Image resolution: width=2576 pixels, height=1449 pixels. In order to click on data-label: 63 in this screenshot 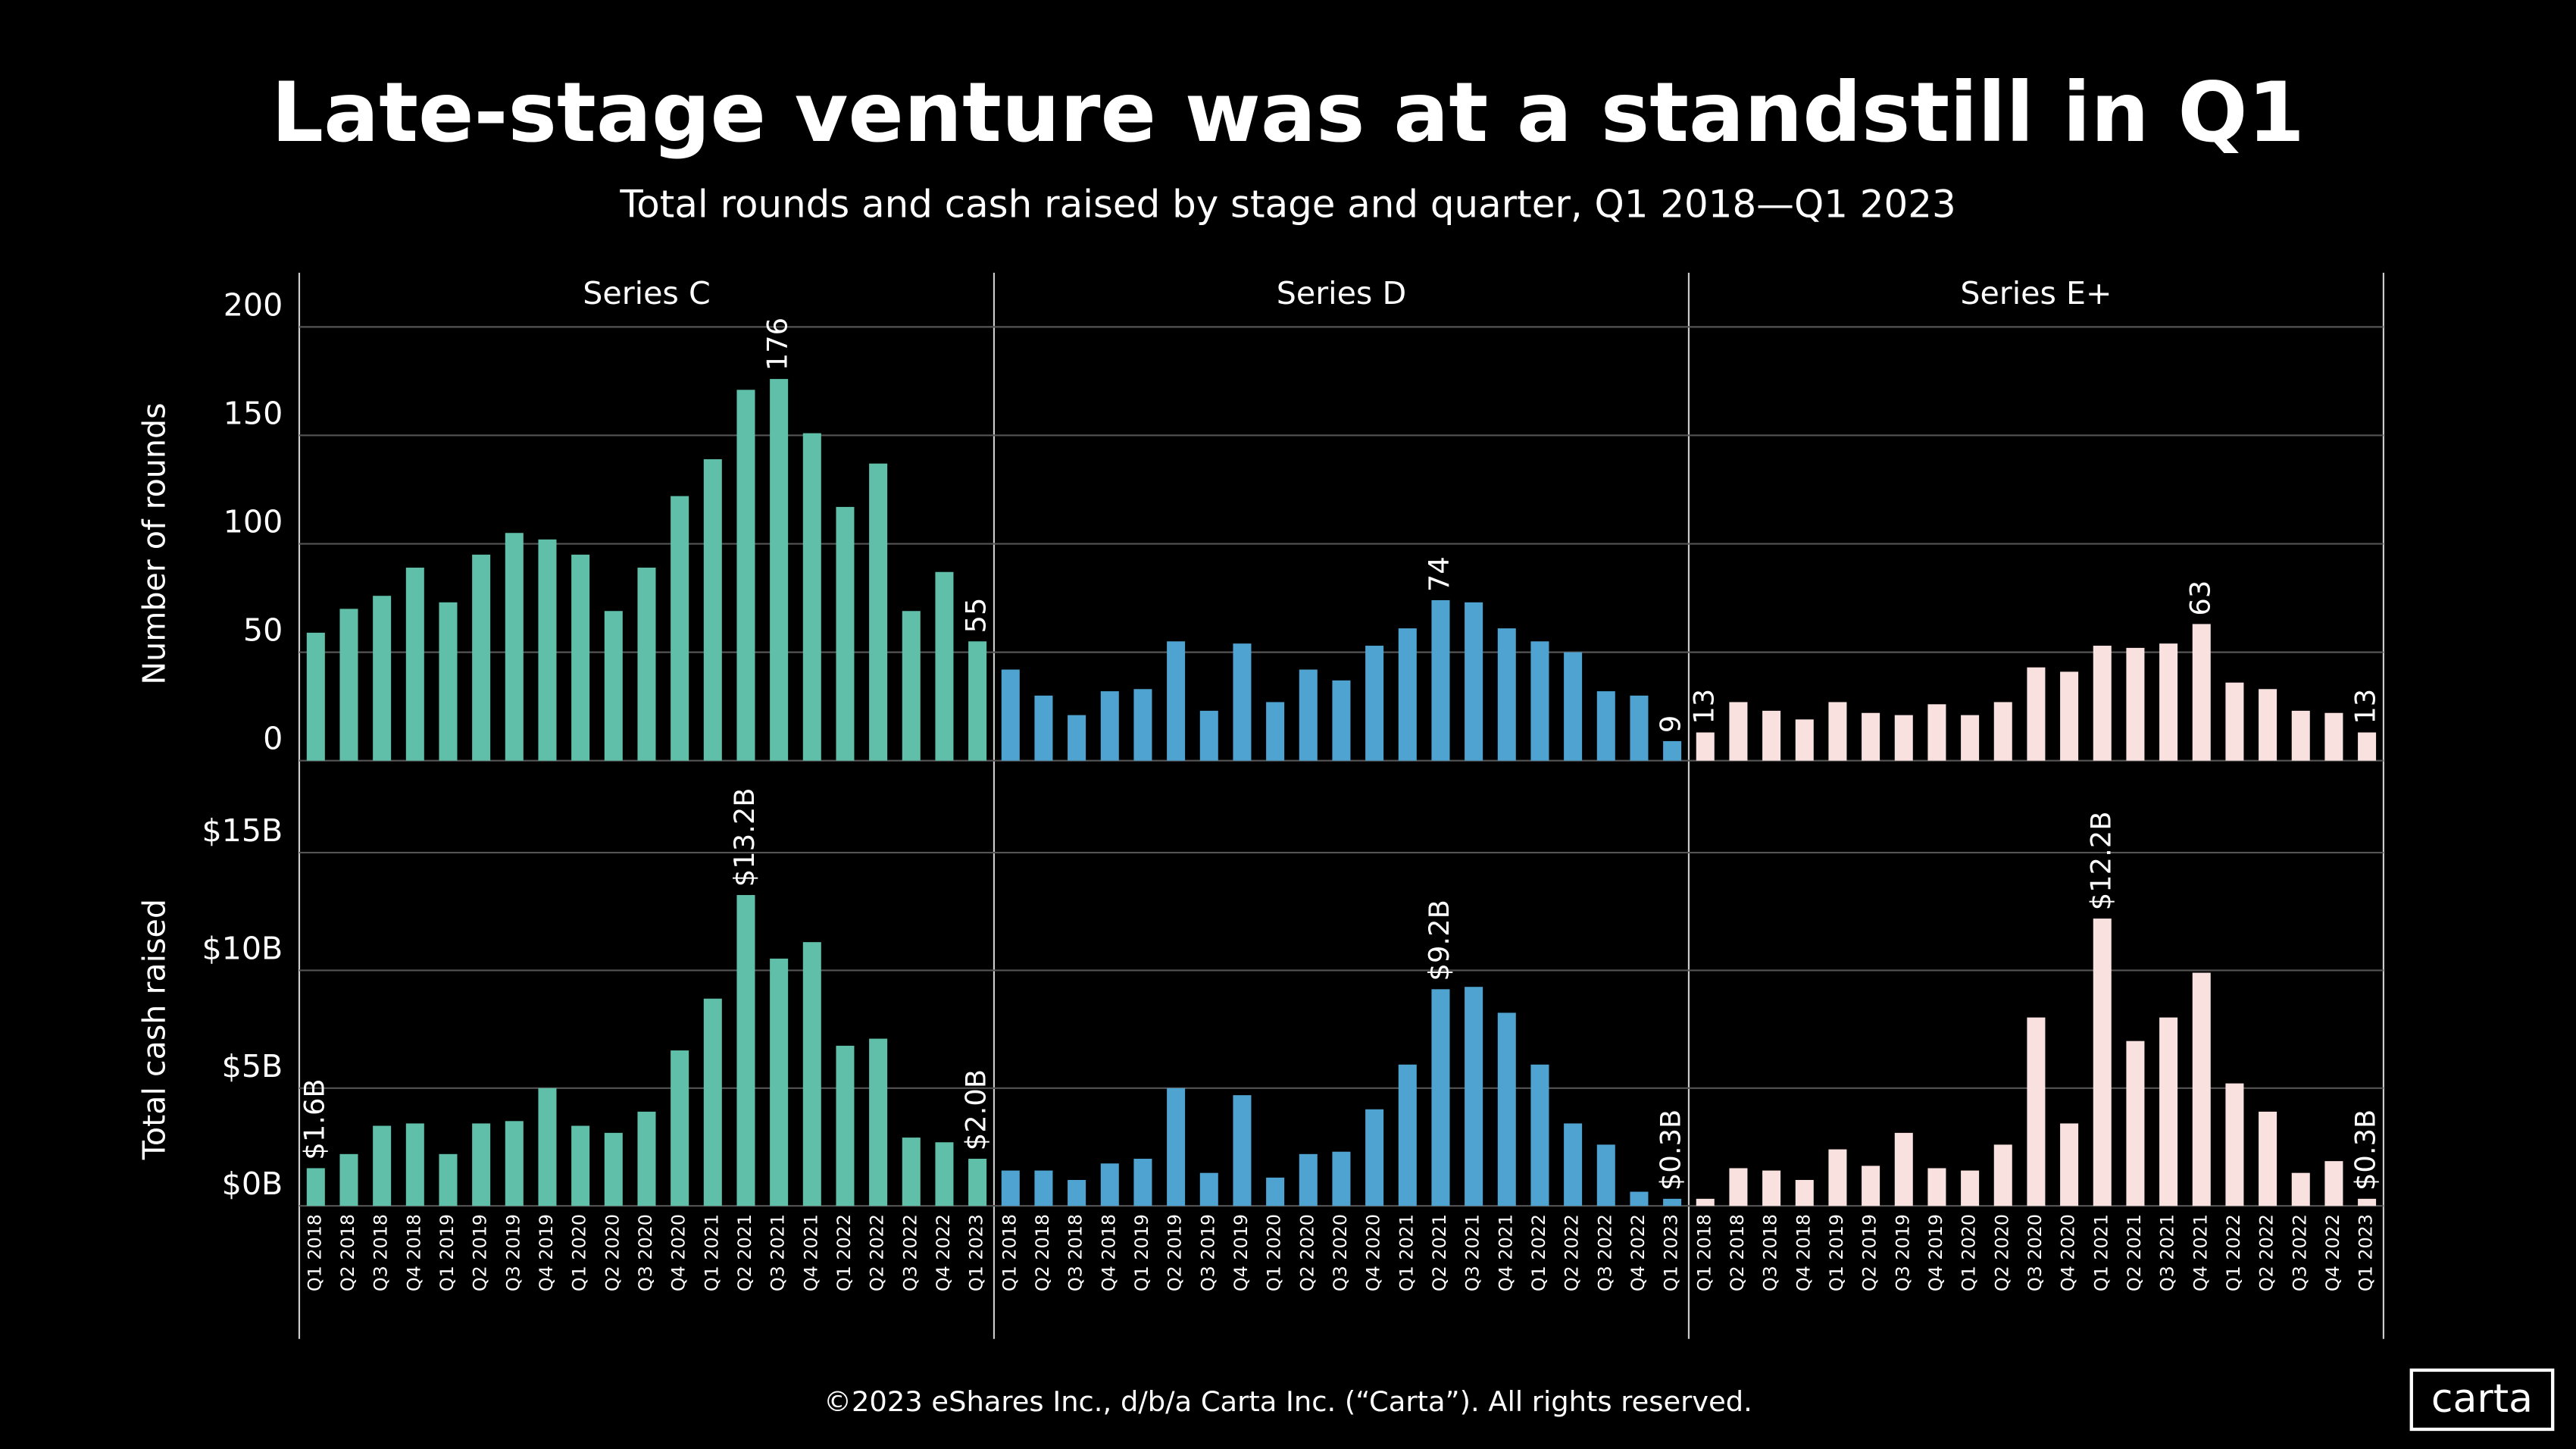, I will do `click(2200, 598)`.